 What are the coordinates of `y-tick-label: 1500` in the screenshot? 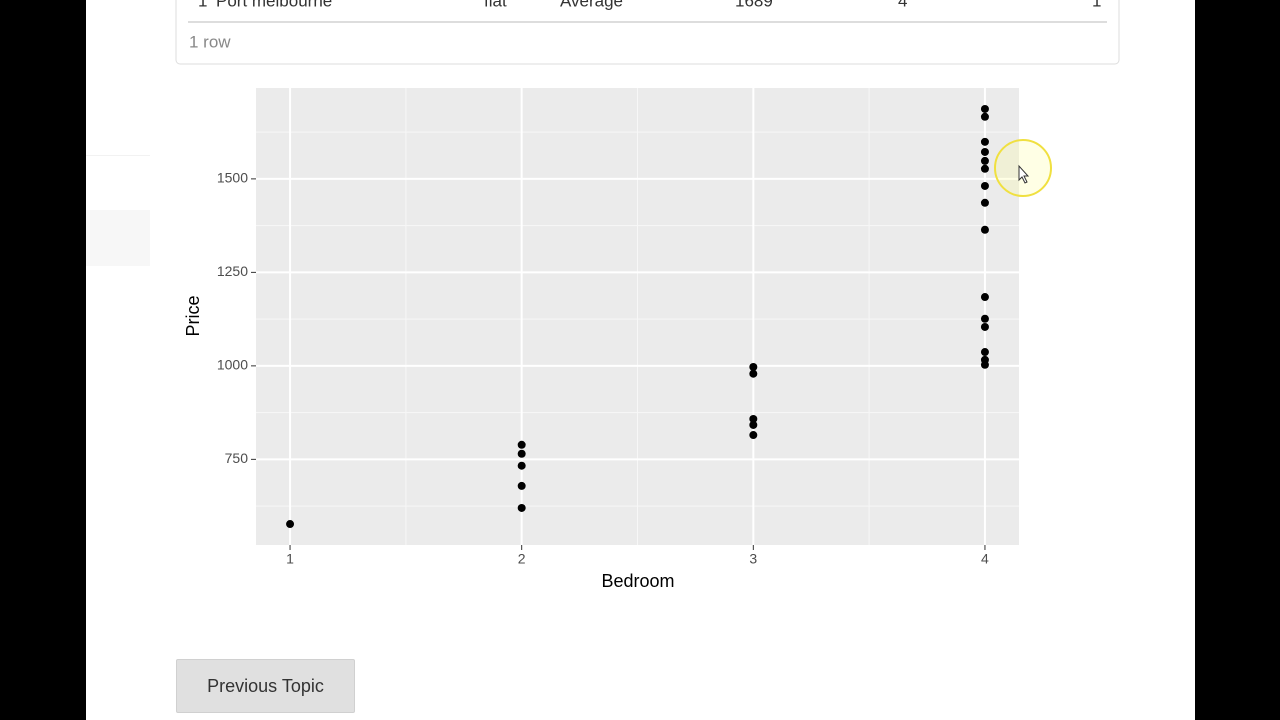 It's located at (232, 178).